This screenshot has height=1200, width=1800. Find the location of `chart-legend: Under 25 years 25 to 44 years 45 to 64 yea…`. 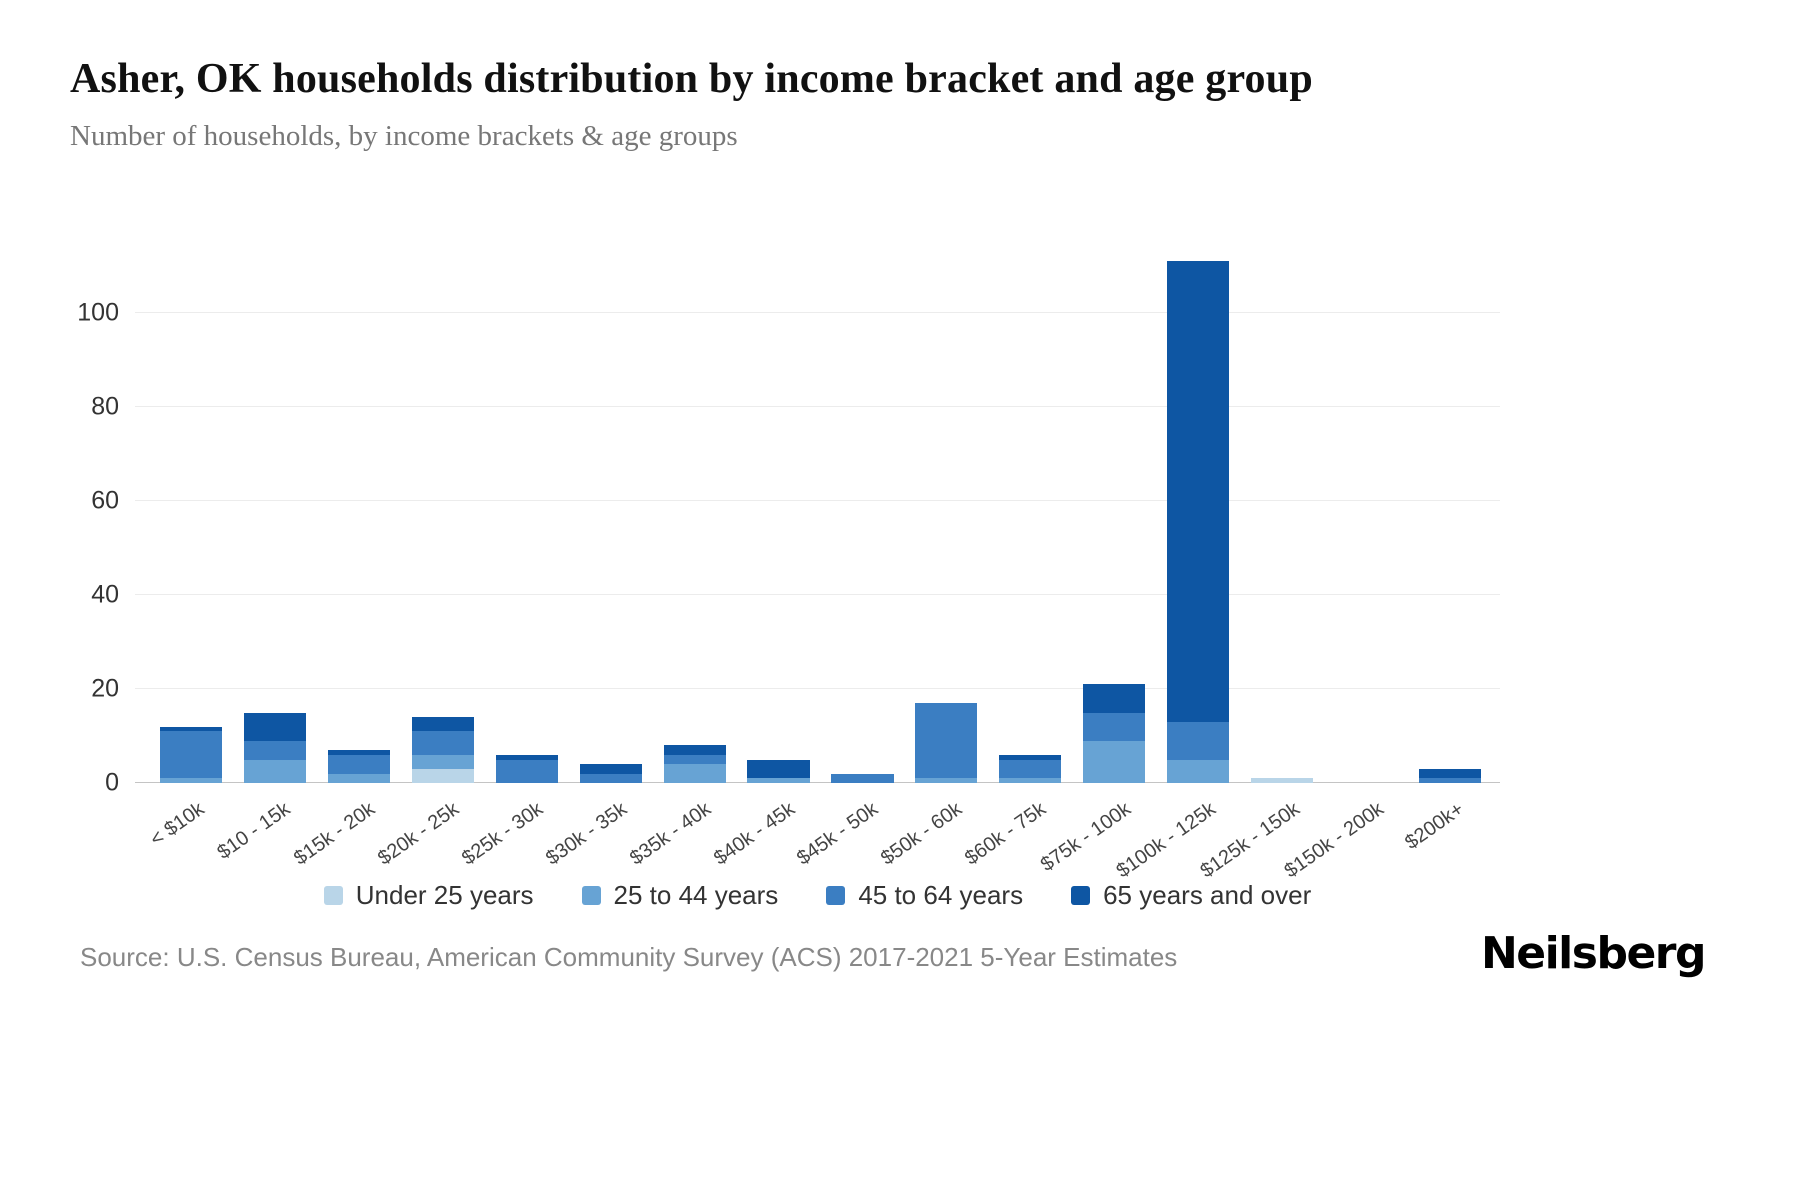

chart-legend: Under 25 years 25 to 44 years 45 to 64 yea… is located at coordinates (817, 895).